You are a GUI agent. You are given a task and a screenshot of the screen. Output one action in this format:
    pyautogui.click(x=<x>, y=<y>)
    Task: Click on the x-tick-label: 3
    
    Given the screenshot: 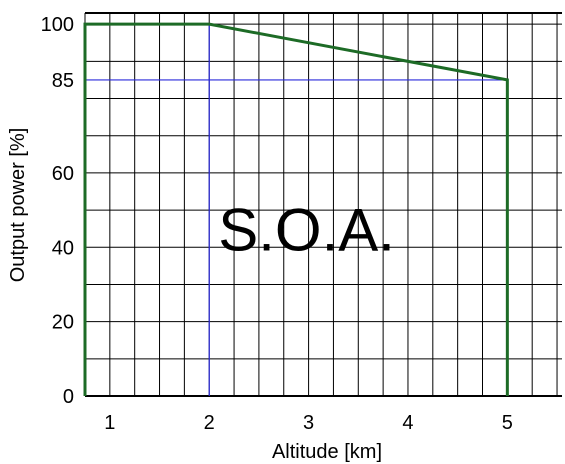 What is the action you would take?
    pyautogui.click(x=308, y=423)
    